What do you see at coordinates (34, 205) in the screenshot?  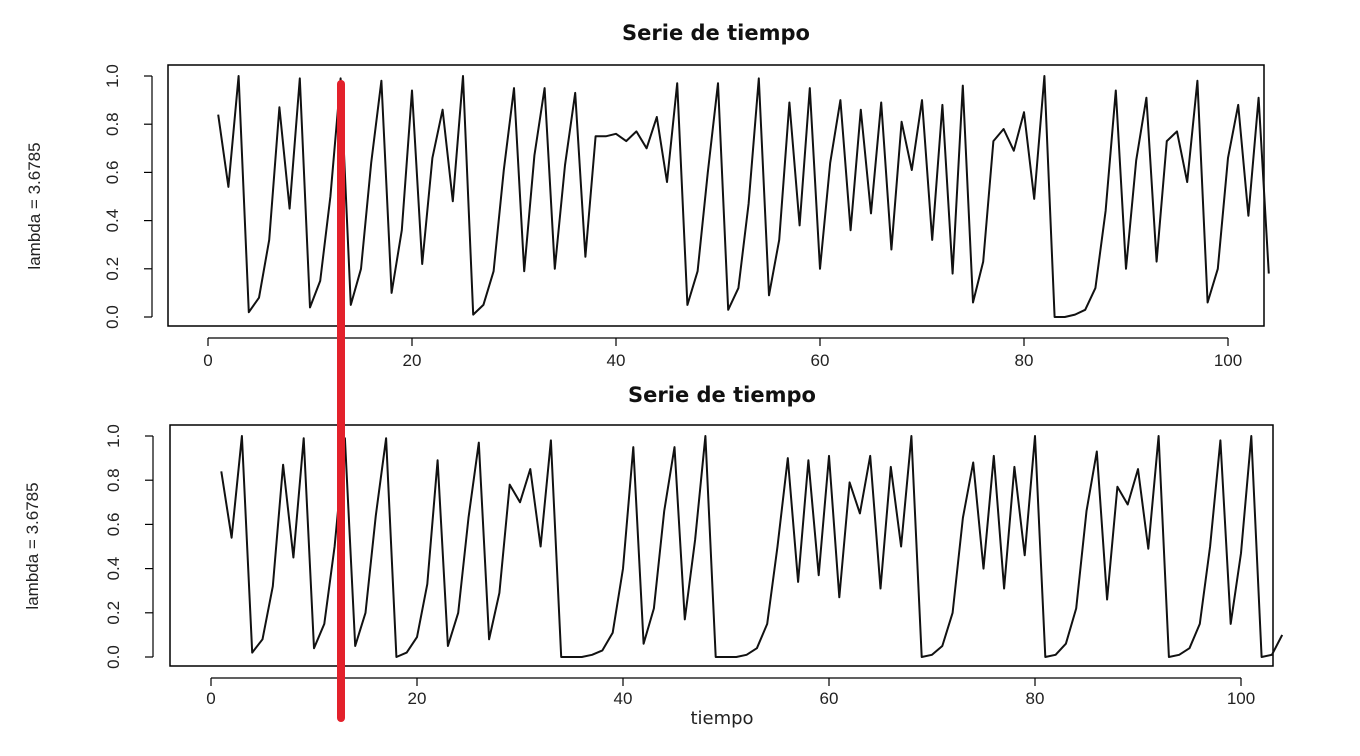 I see `y-axis-label-top: lambda = 3.6785` at bounding box center [34, 205].